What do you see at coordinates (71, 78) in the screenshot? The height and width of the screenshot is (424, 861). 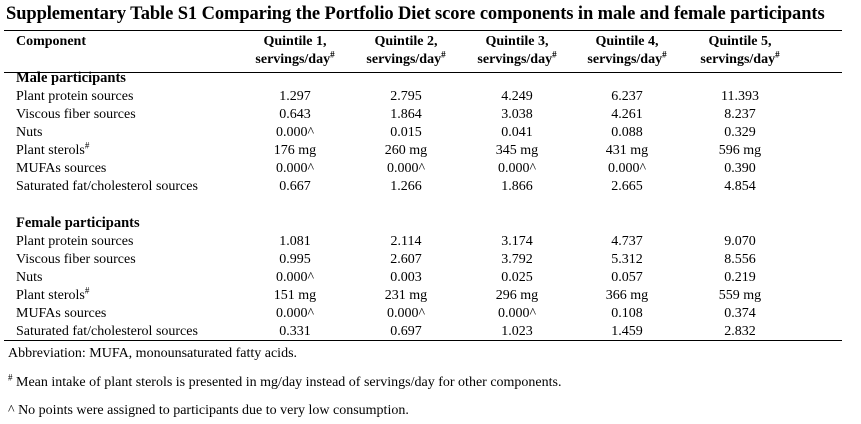 I see `section-heading: Male participants` at bounding box center [71, 78].